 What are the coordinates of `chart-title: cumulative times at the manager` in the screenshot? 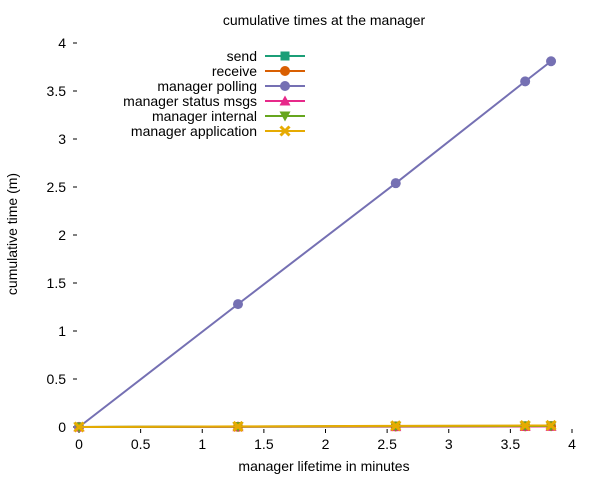 It's located at (324, 20).